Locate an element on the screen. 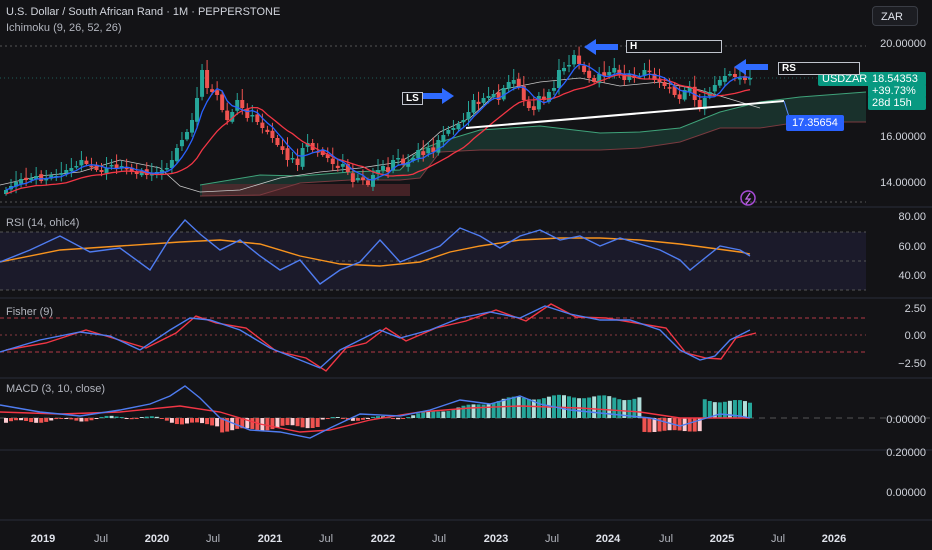  currency-button: ZAR is located at coordinates (895, 16).